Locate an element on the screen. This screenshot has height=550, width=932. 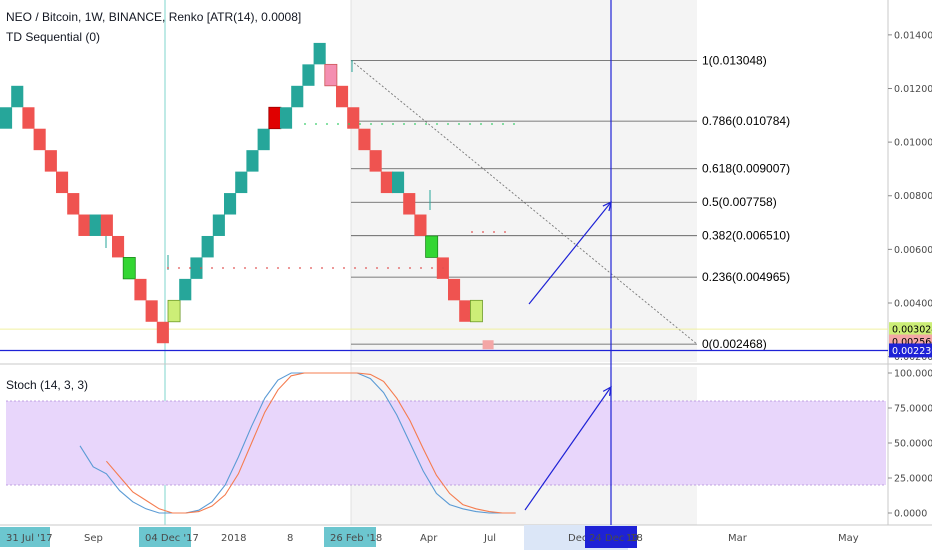
time-tick-label: Dec is located at coordinates (577, 538).